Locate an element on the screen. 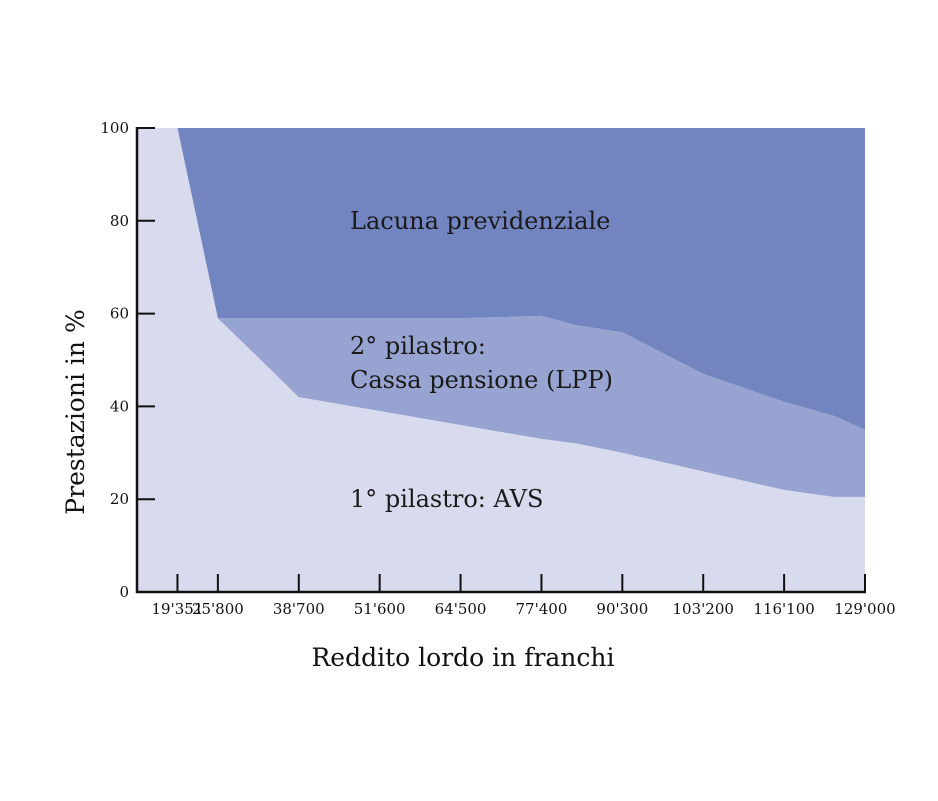  y-axis-ticks: 0 20 40 60 80 100 is located at coordinates (127, 360).